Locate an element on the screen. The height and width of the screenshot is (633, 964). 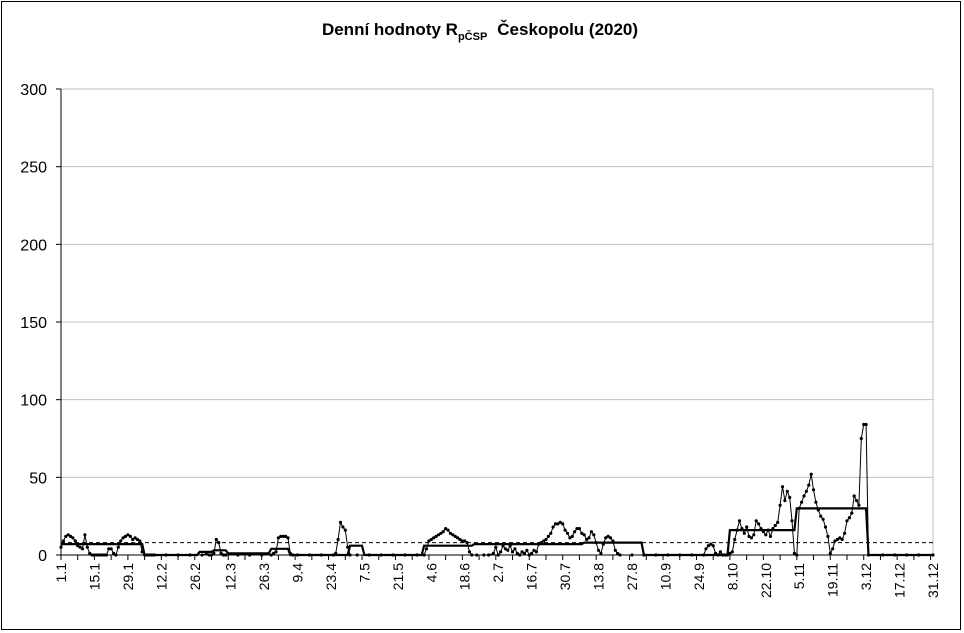
x-tick-label: 12.2 is located at coordinates (161, 576).